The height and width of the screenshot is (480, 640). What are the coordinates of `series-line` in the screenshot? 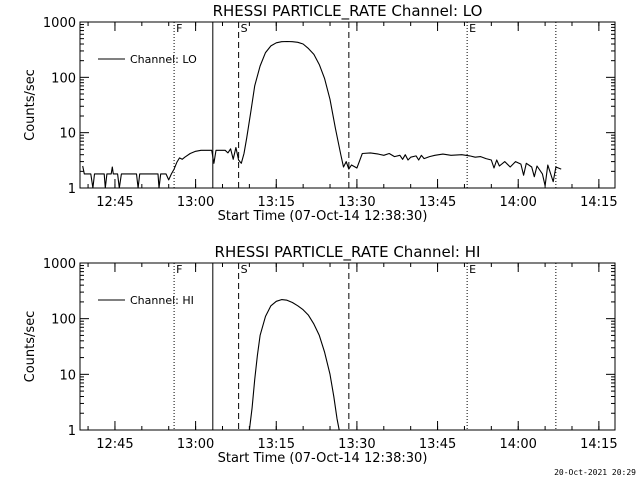 It's located at (294, 365).